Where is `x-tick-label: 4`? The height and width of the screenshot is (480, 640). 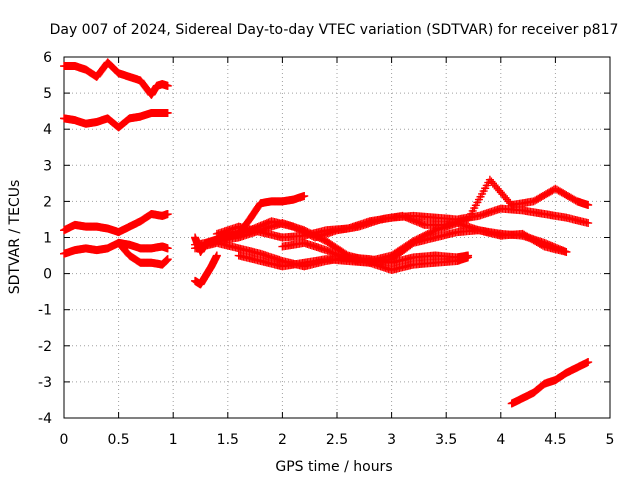 x-tick-label: 4 is located at coordinates (500, 440).